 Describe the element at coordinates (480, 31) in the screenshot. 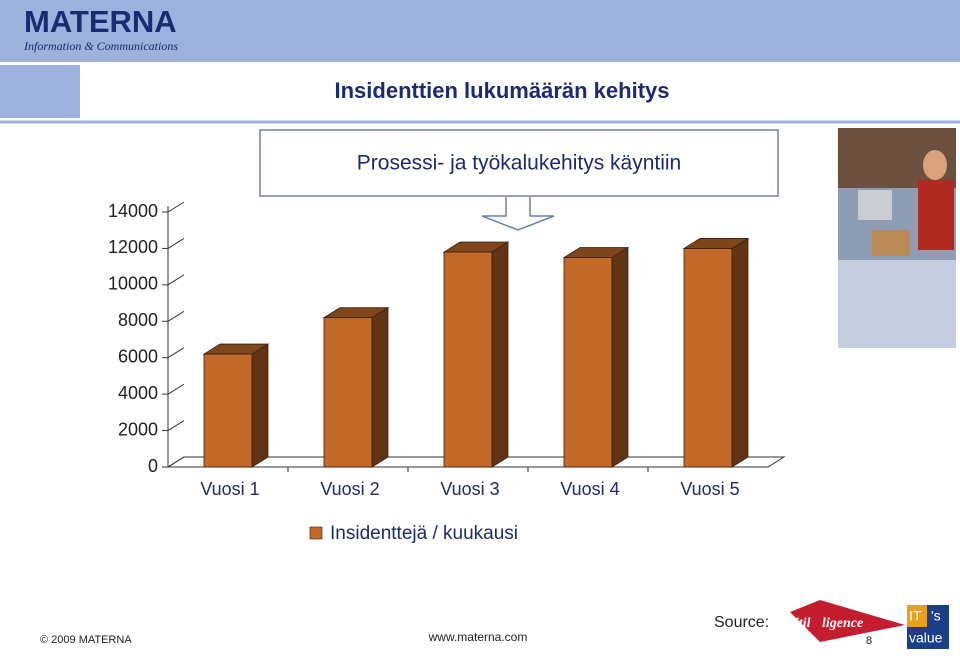

I see `header-band` at that location.